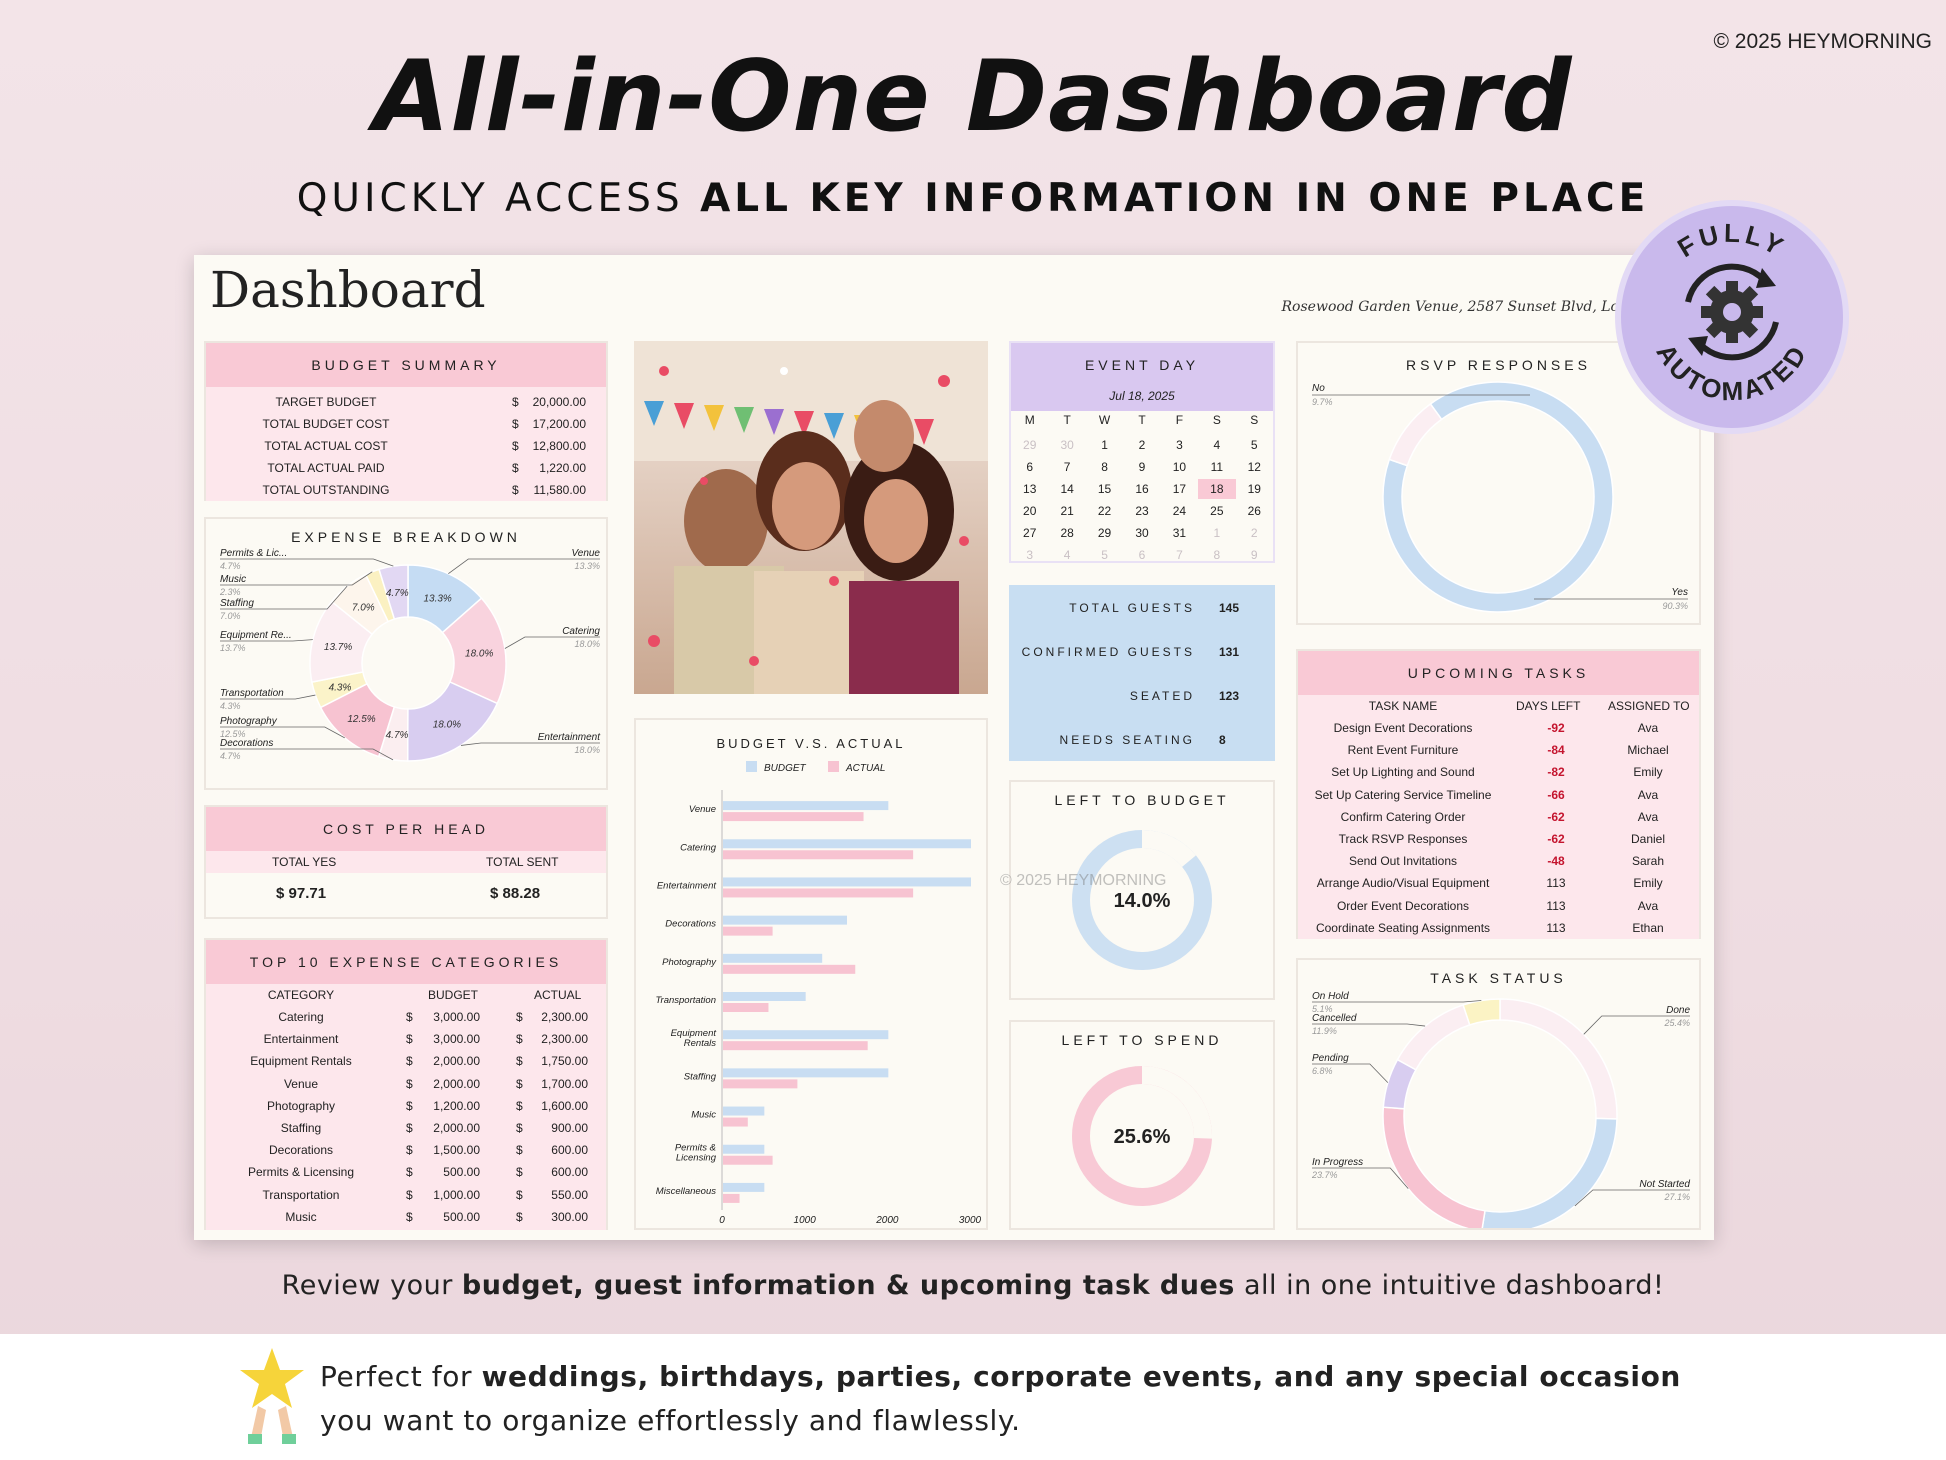 The width and height of the screenshot is (1946, 1460). Describe the element at coordinates (361, 719) in the screenshot. I see `expense-inner-label: 12.5%` at that location.